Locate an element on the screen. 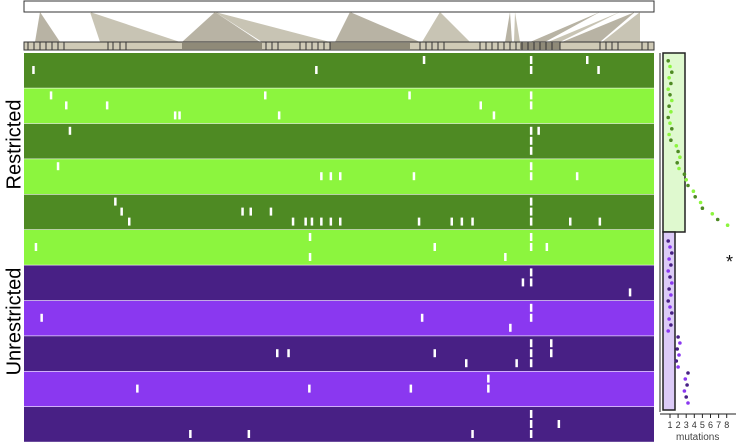  x-tick-label: 3 is located at coordinates (686, 425).